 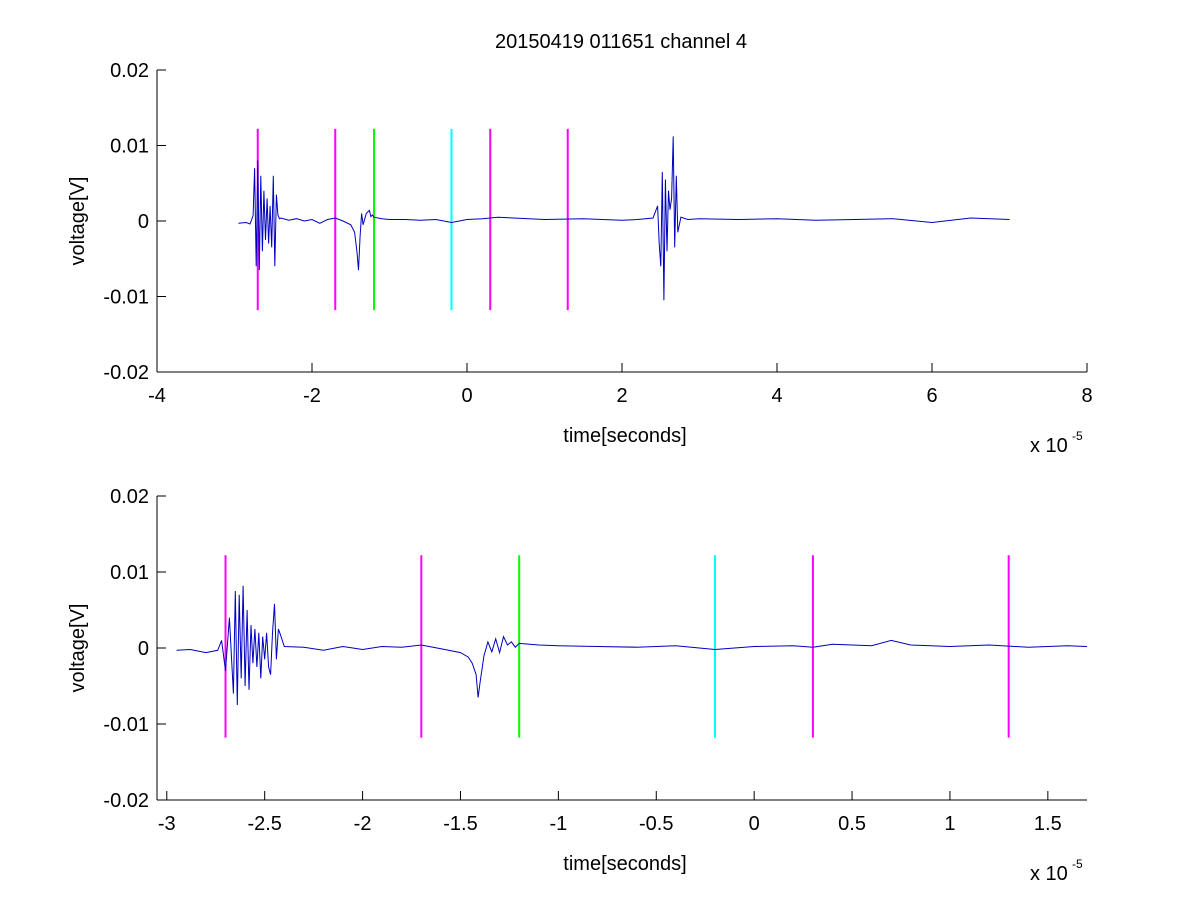 What do you see at coordinates (167, 824) in the screenshot?
I see `x-tick-label: -3` at bounding box center [167, 824].